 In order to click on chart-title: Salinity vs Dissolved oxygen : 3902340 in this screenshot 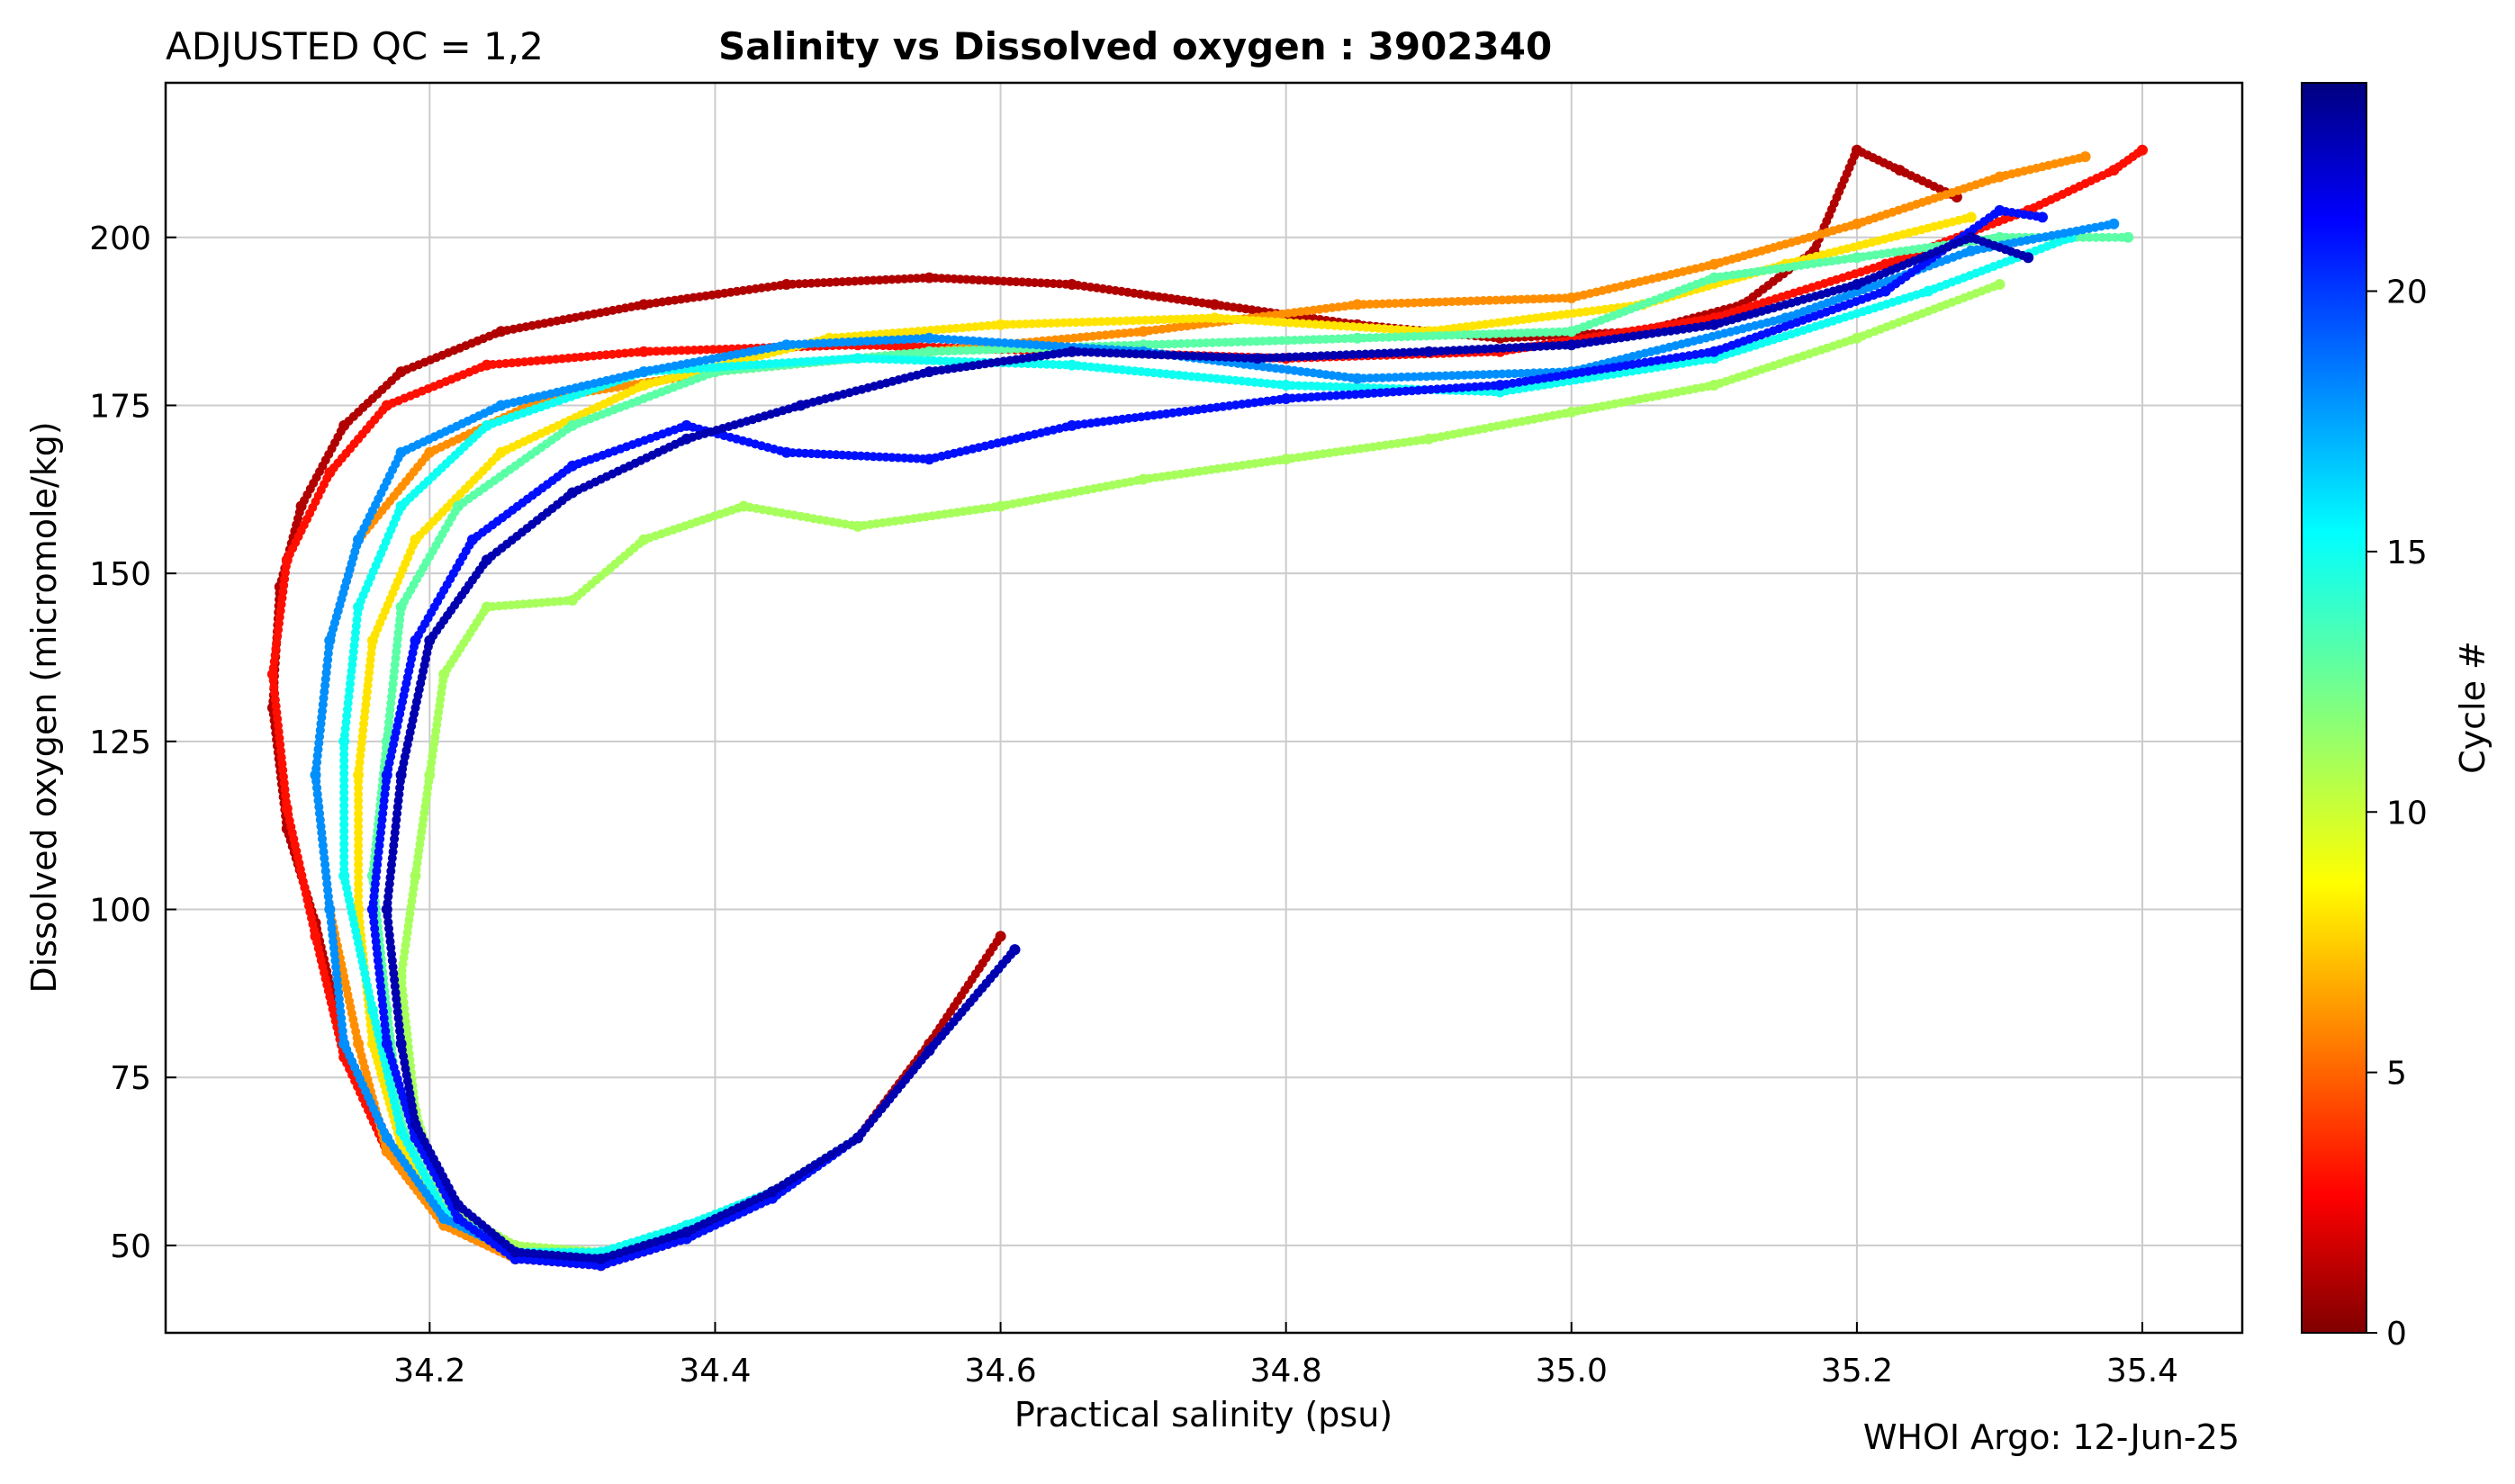, I will do `click(1135, 46)`.